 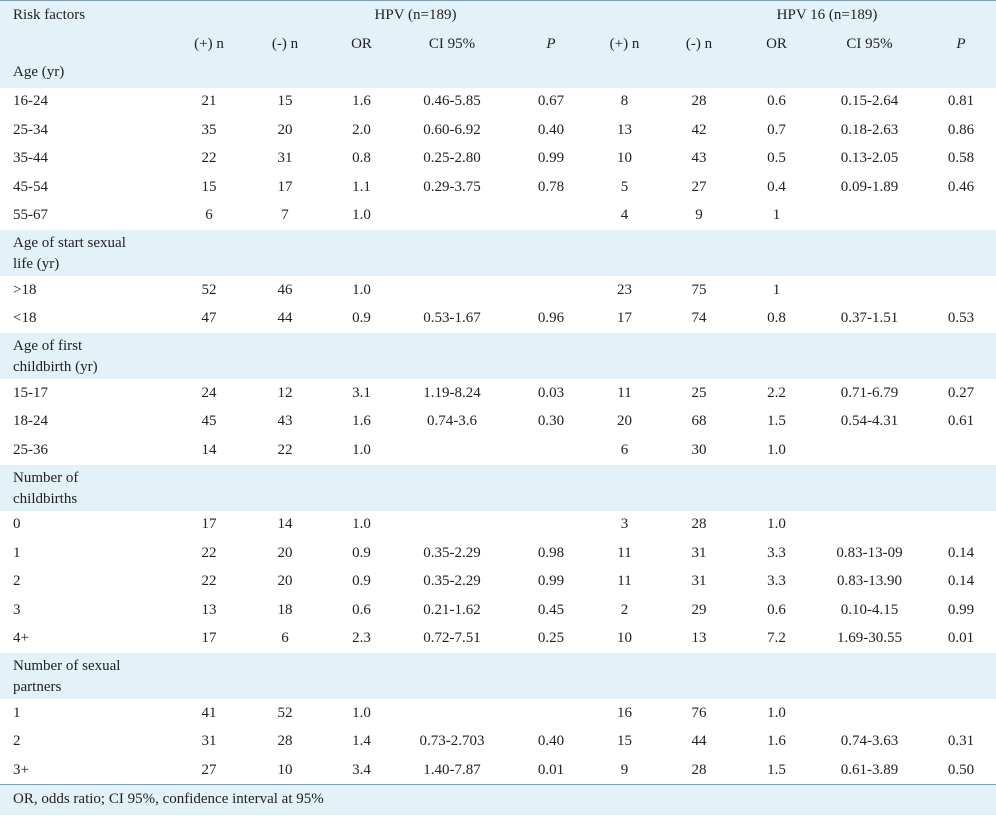 I want to click on table-cell: 0.30, so click(x=551, y=421).